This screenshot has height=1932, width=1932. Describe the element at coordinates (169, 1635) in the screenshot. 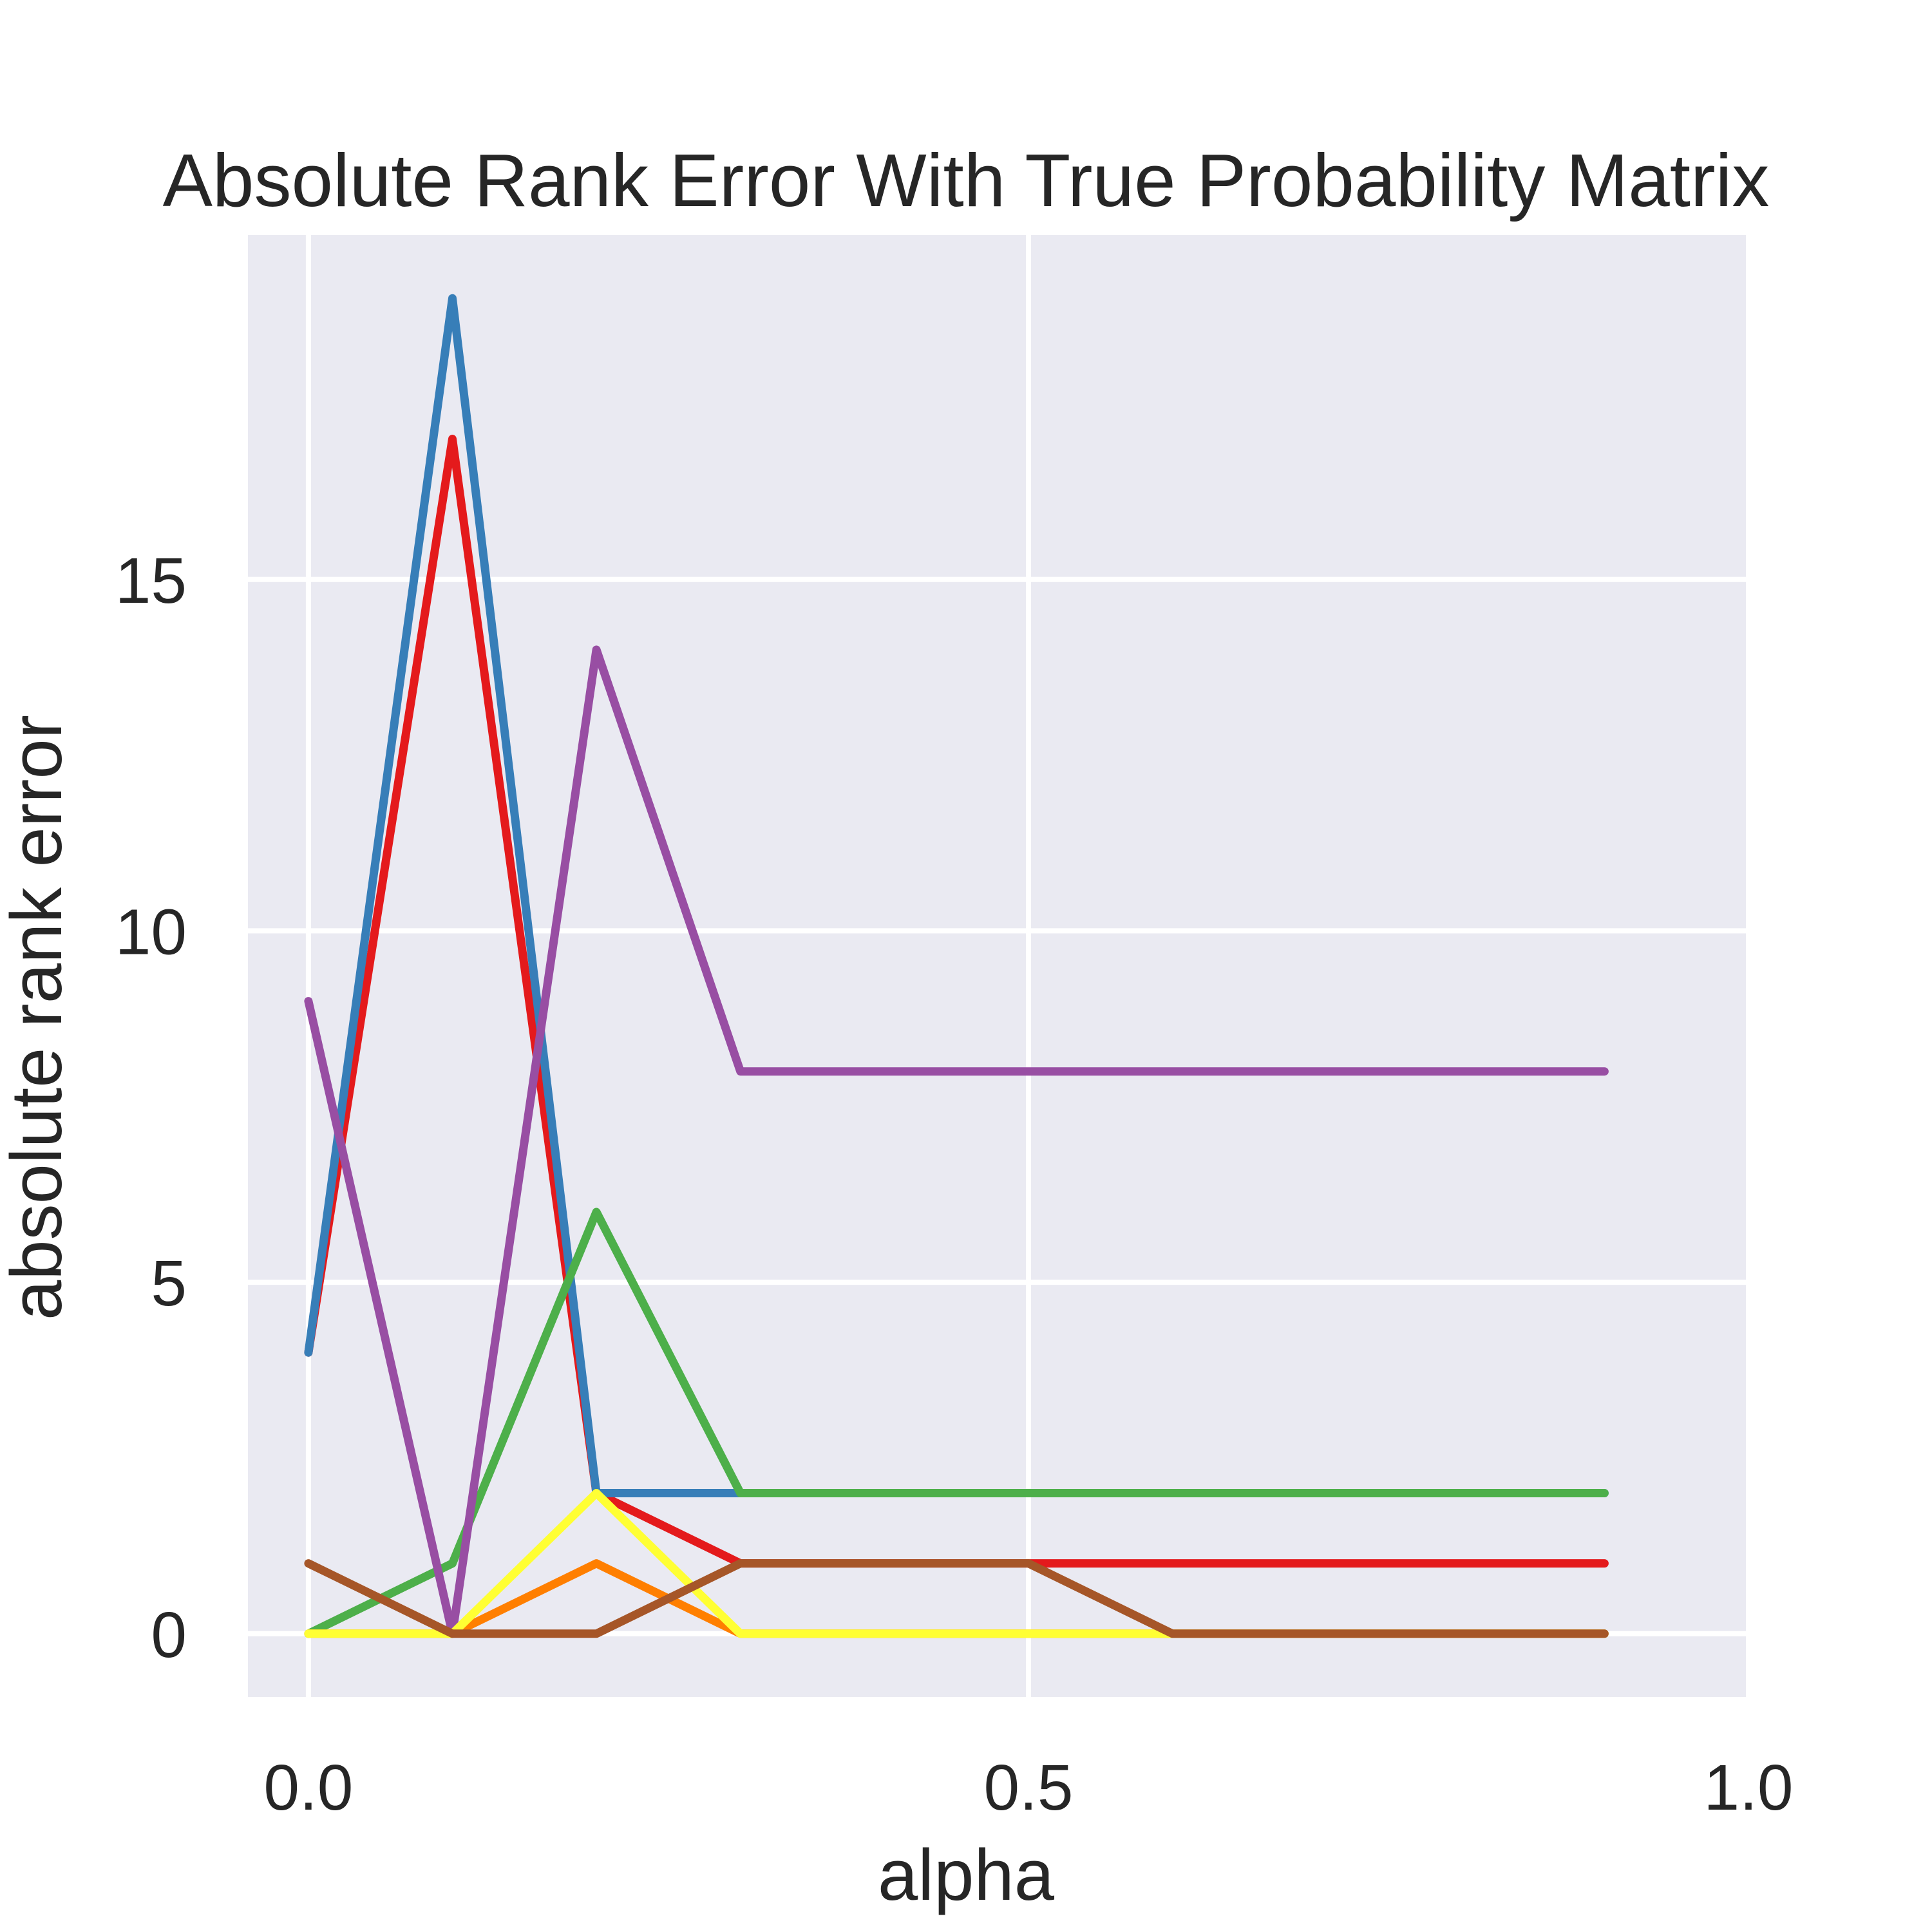

I see `y-tick-label: 0` at that location.